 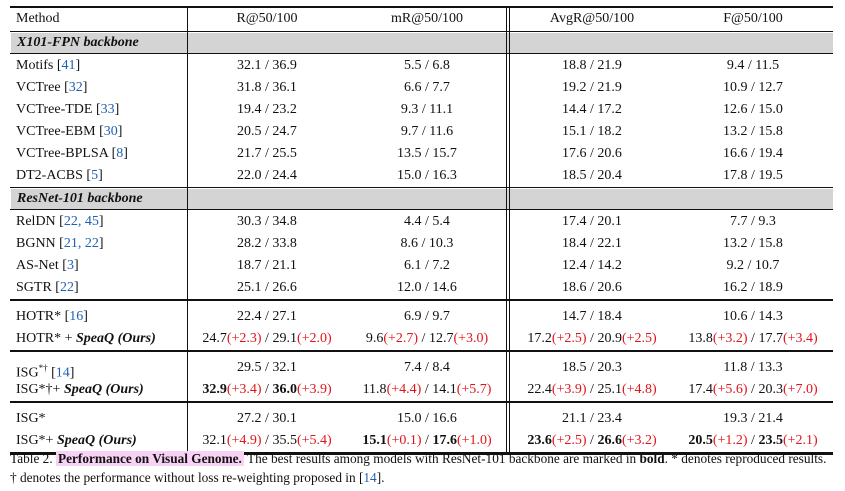 I want to click on method-name: Motifs, so click(x=35, y=65).